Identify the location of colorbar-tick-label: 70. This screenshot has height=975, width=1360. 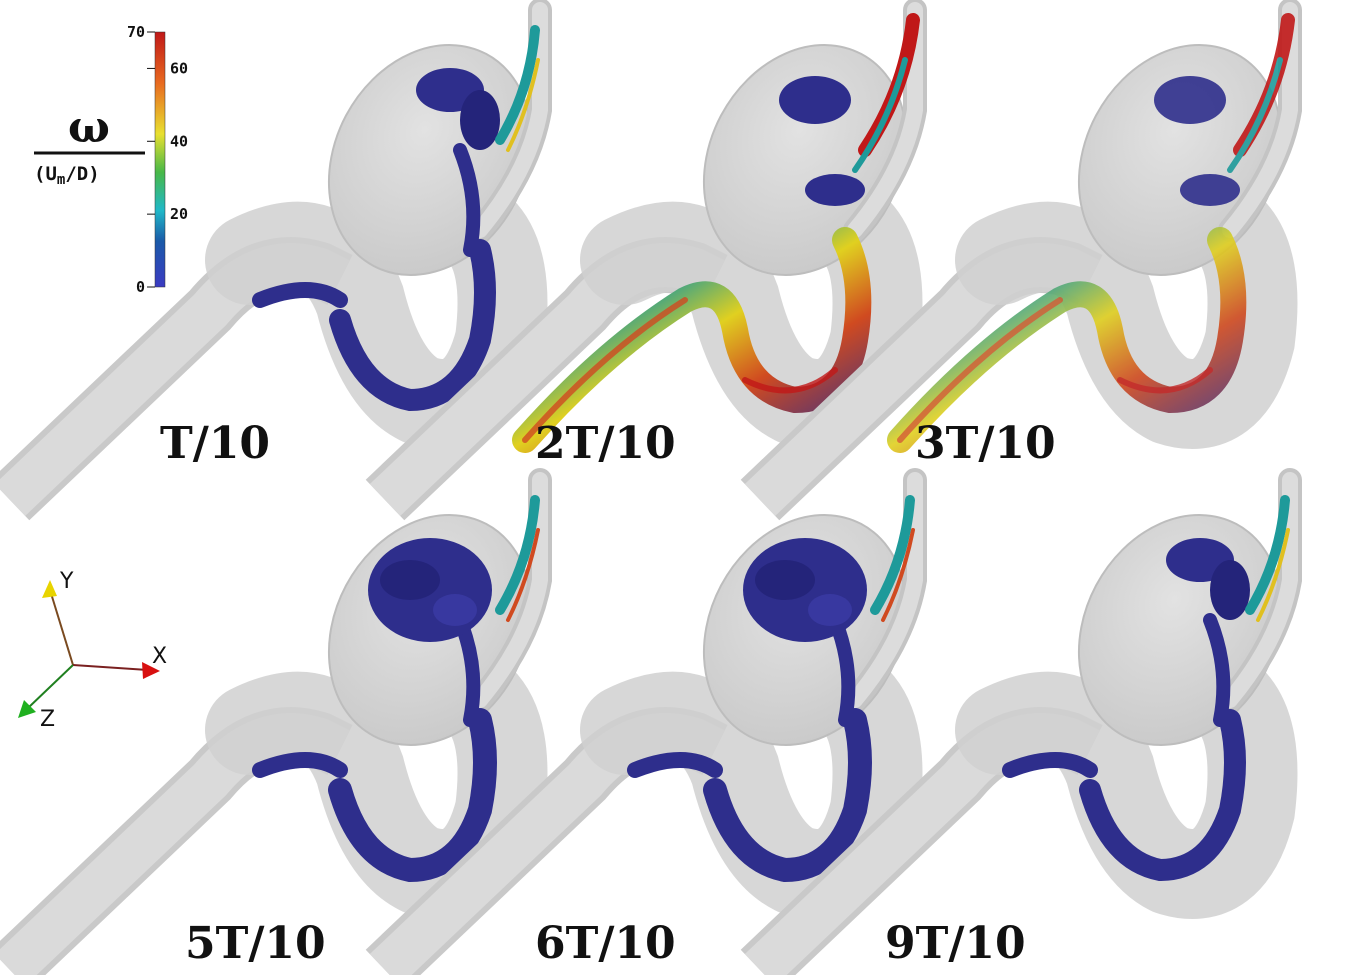
(136, 32).